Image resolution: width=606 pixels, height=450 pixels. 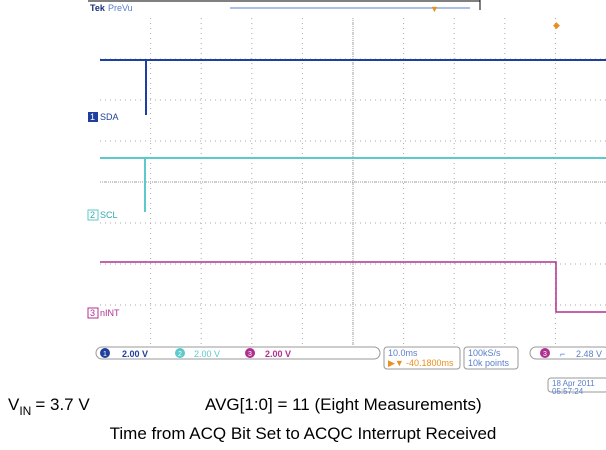 I want to click on channel-number: 2, so click(x=92, y=215).